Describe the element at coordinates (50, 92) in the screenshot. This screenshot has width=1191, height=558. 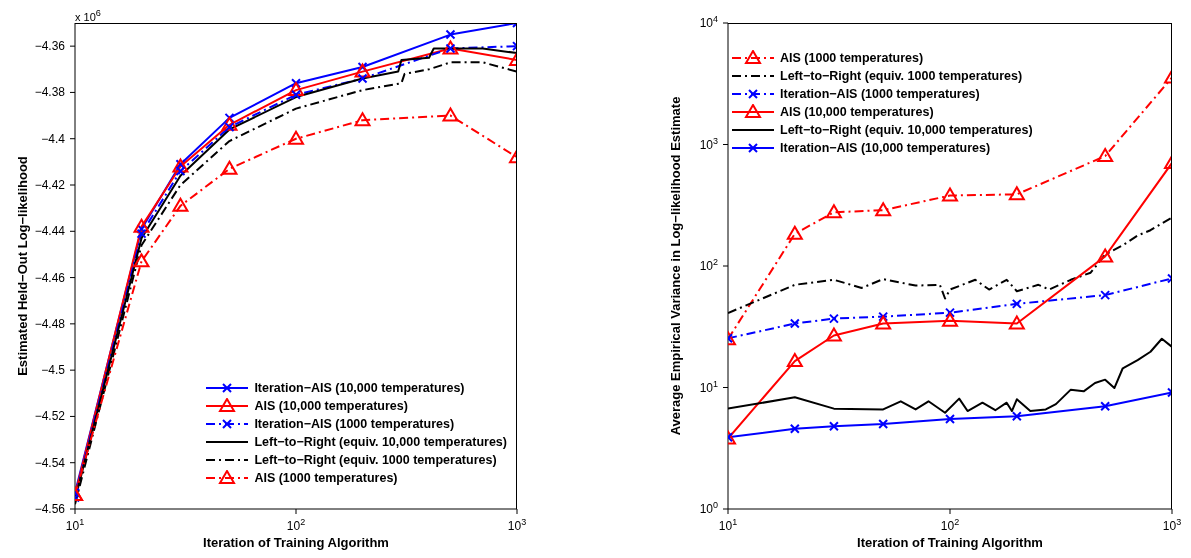
I see `y-tick-label: −4.38` at that location.